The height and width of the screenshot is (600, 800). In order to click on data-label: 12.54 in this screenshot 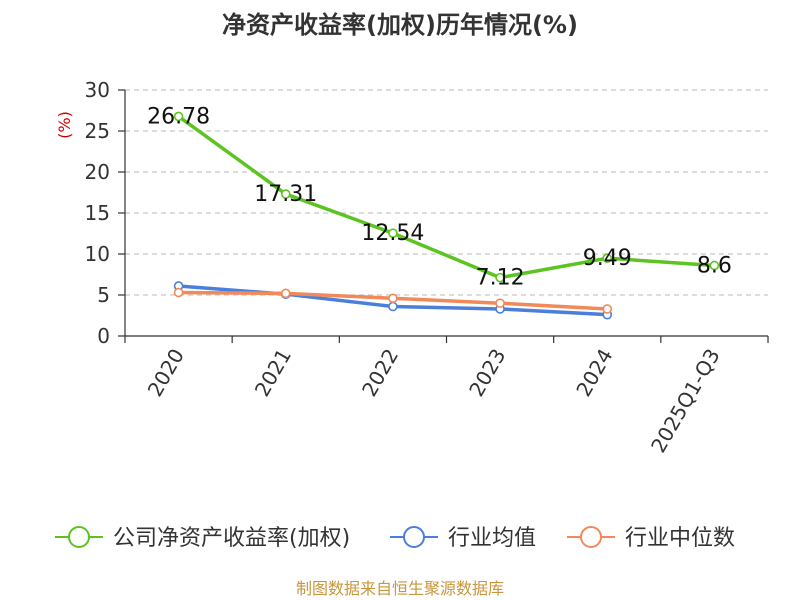, I will do `click(392, 233)`.